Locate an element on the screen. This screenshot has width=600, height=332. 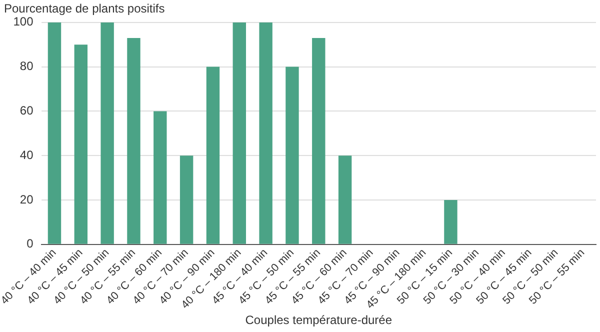
y-tick-label: 40 is located at coordinates (27, 155).